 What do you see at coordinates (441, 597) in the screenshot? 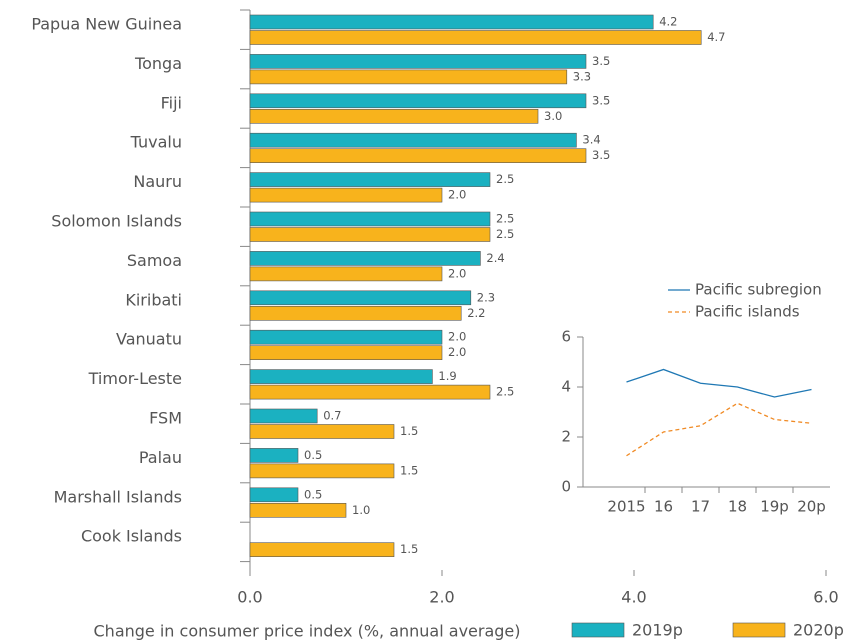
I see `x-tick-label: 2.0` at bounding box center [441, 597].